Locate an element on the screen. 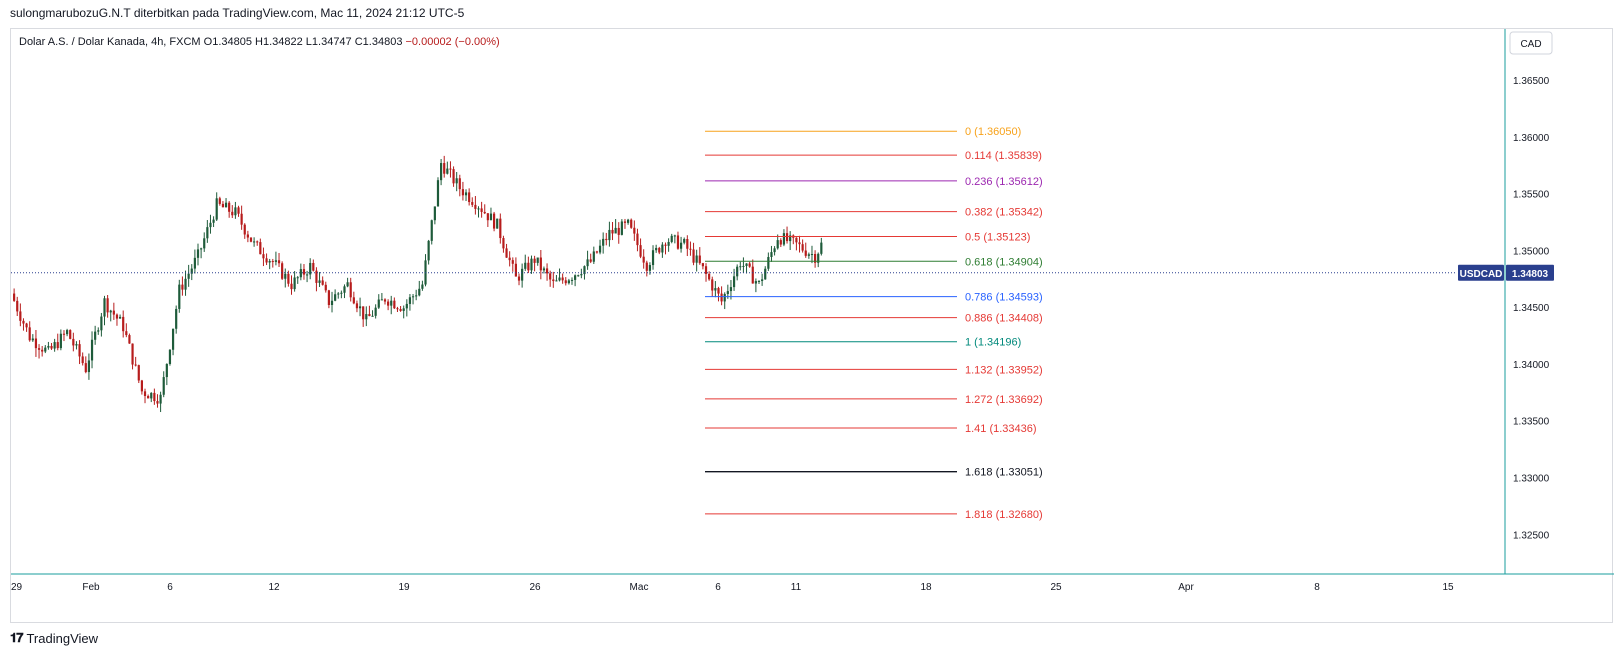  price-tick-label: 1.35500 is located at coordinates (1531, 195).